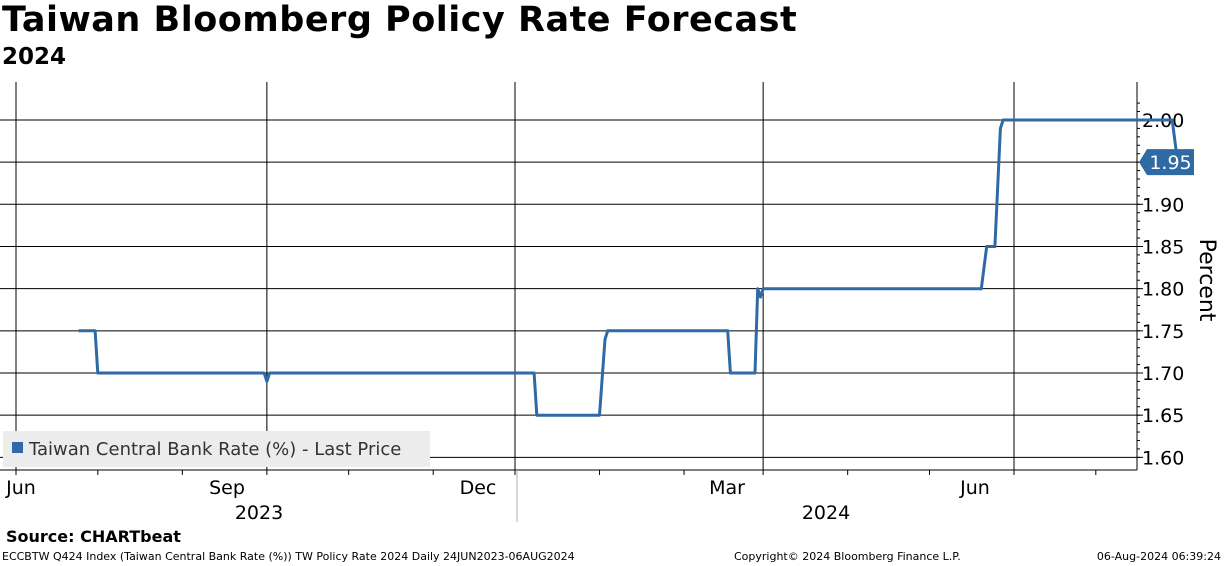 The image size is (1224, 566). What do you see at coordinates (551, 497) in the screenshot?
I see `x-axis-ticks: Jun Sep Dec Mar Jun 2023 2024` at bounding box center [551, 497].